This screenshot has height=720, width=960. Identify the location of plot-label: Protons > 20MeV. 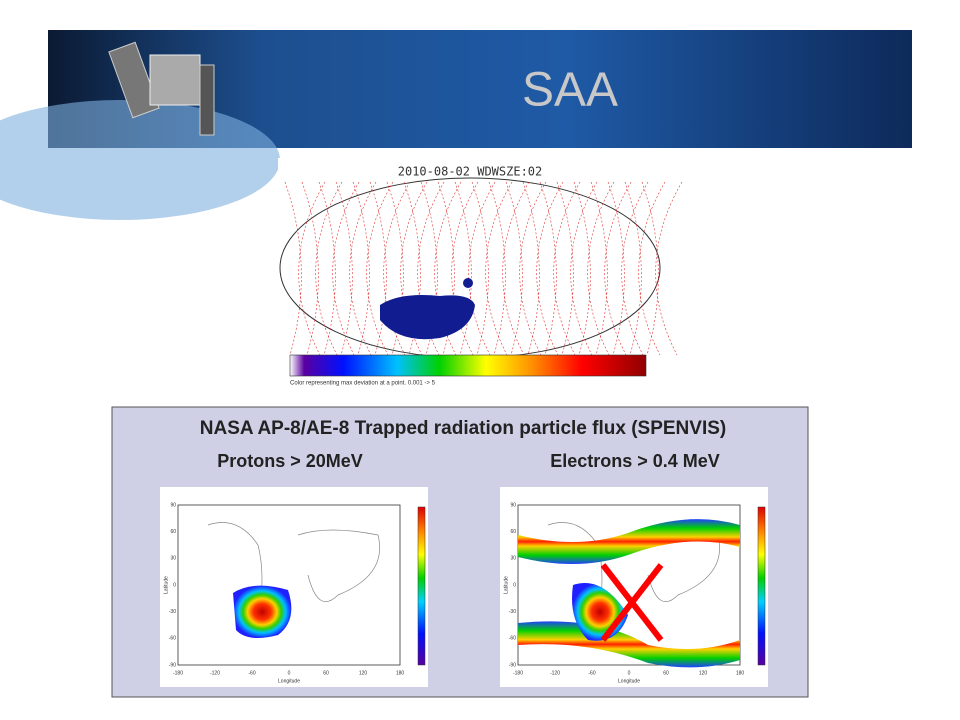
(290, 461).